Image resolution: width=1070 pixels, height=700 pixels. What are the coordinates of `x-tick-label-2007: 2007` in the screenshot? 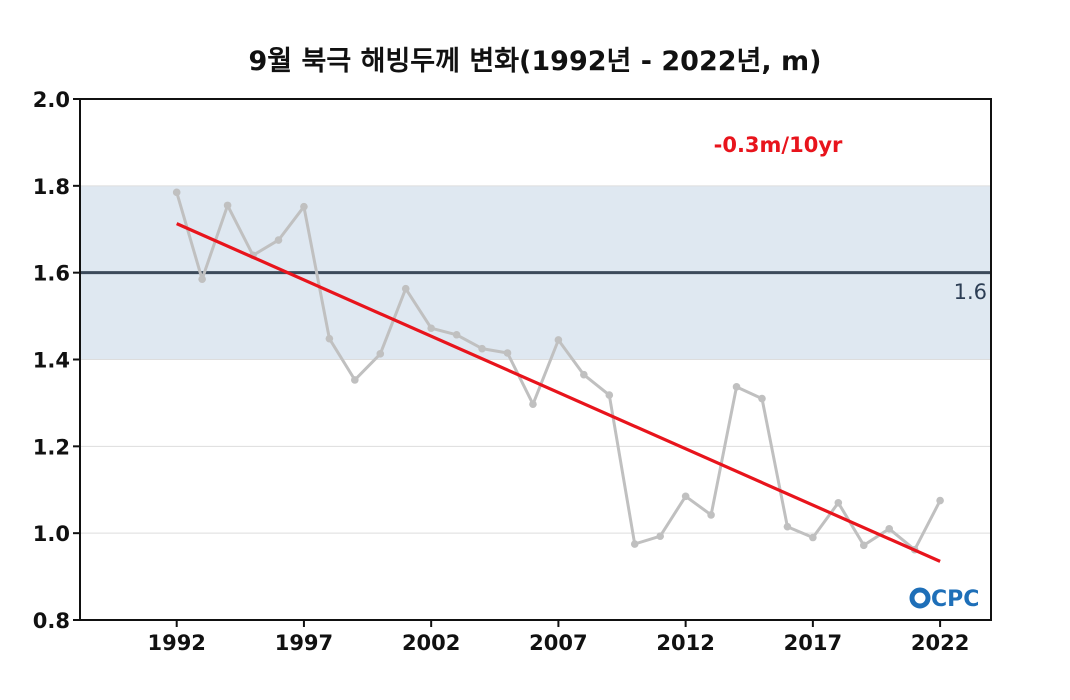 It's located at (558, 643).